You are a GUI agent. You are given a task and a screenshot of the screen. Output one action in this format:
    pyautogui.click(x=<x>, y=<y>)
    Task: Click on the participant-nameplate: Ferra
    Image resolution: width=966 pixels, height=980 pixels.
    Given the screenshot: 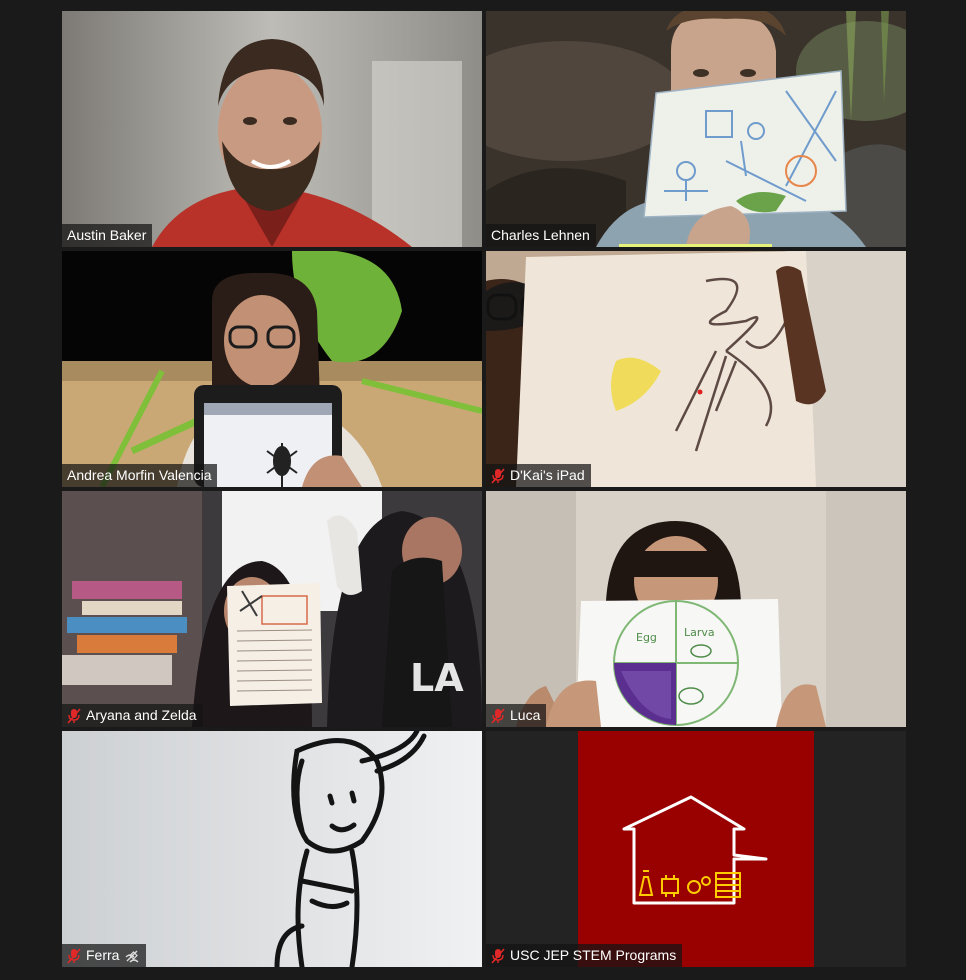 What is the action you would take?
    pyautogui.click(x=104, y=955)
    